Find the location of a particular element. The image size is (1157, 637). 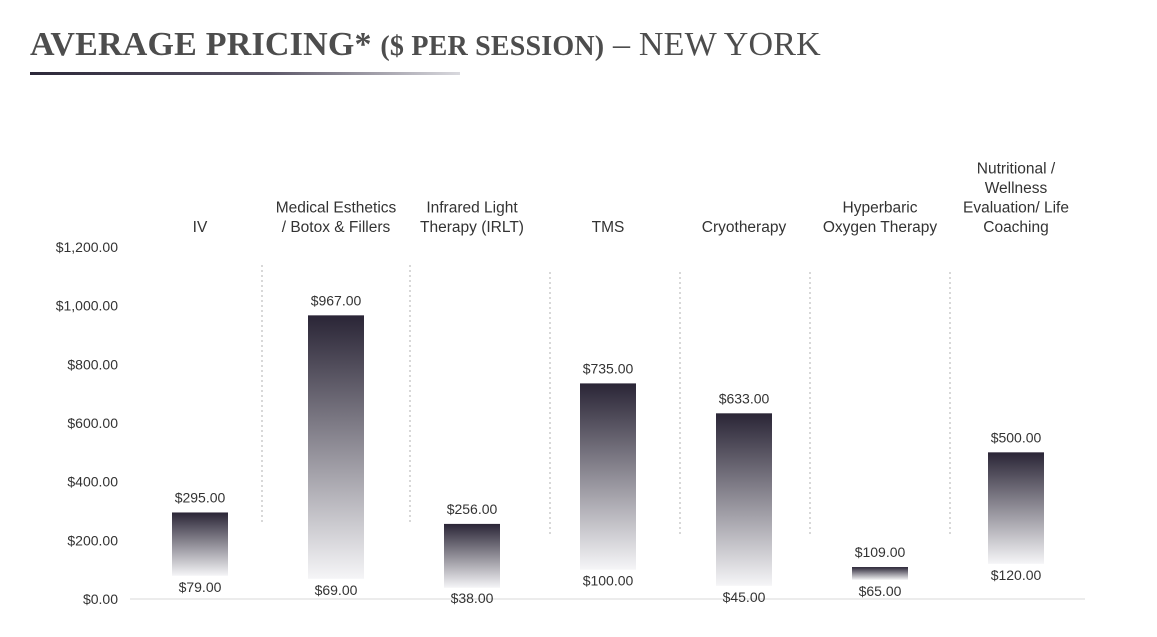

high-value-label: $256.00 is located at coordinates (472, 509).